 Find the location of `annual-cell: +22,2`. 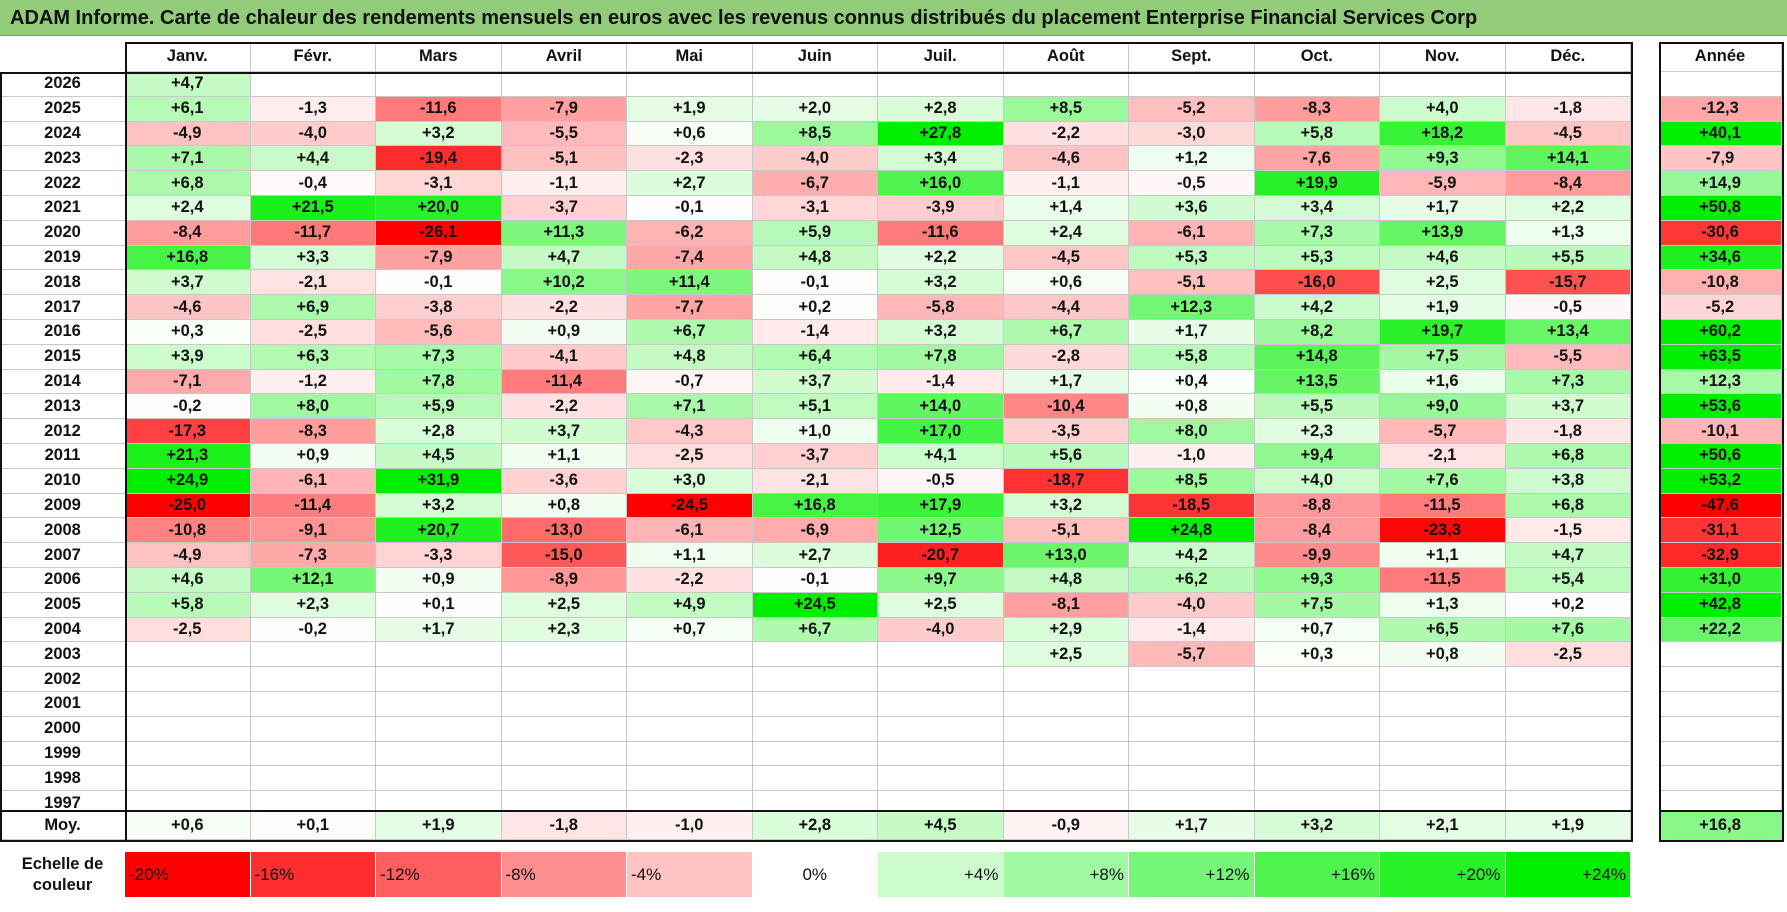

annual-cell: +22,2 is located at coordinates (1720, 630).